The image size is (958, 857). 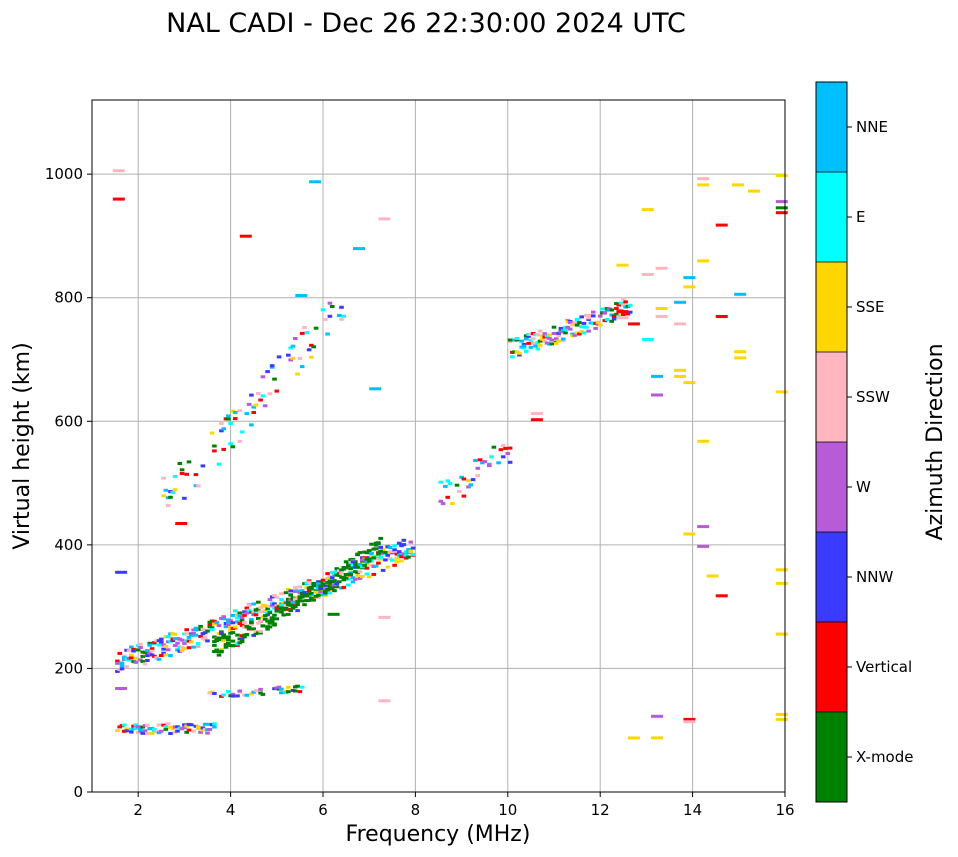 What do you see at coordinates (784, 810) in the screenshot?
I see `x-tick-label: 16` at bounding box center [784, 810].